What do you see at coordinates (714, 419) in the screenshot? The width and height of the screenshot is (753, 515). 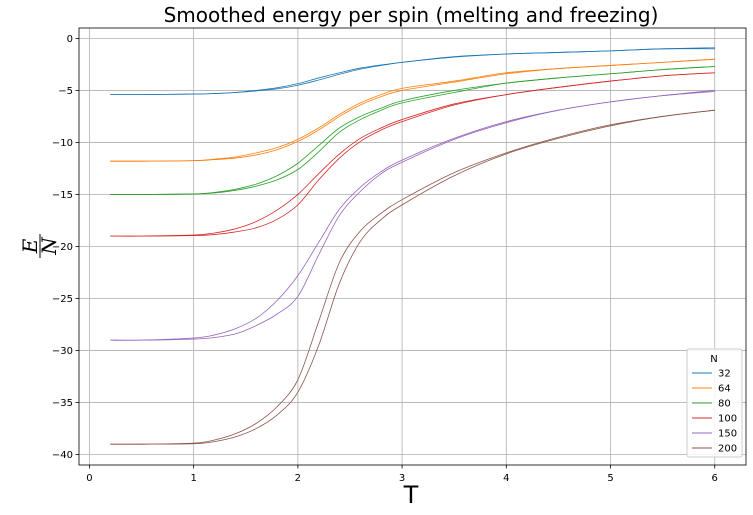 I see `legend-entry: 100` at bounding box center [714, 419].